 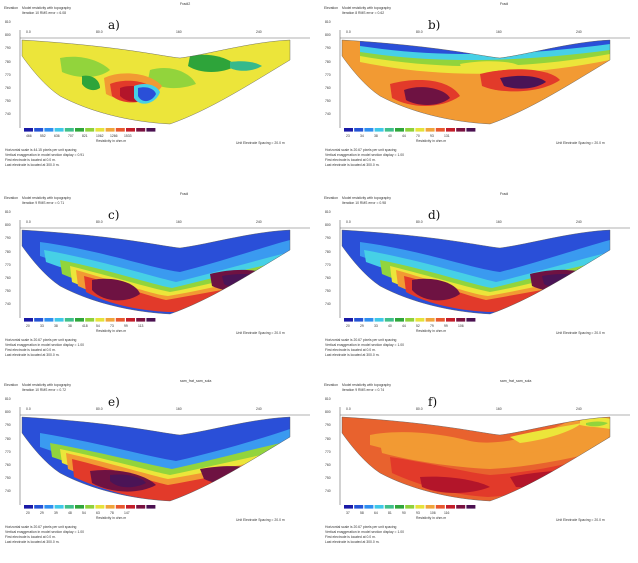 I want to click on panel-label: f), so click(x=433, y=402).